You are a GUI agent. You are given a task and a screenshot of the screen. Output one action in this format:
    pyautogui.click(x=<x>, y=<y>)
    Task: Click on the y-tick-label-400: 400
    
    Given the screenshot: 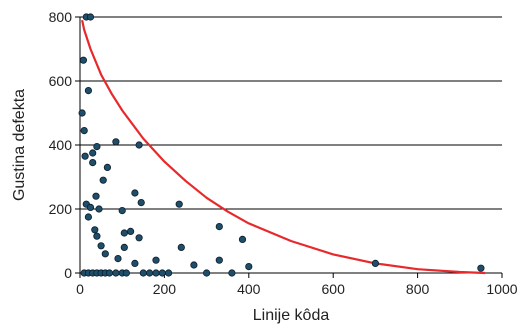 What is the action you would take?
    pyautogui.click(x=61, y=145)
    